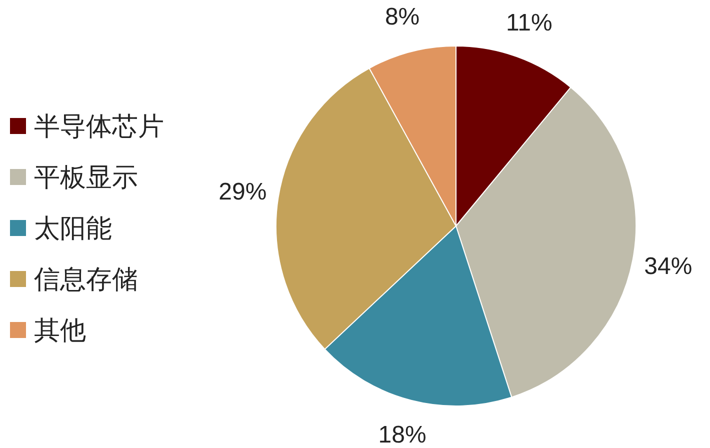  What do you see at coordinates (99, 126) in the screenshot?
I see `legend-label: 半导体芯片` at bounding box center [99, 126].